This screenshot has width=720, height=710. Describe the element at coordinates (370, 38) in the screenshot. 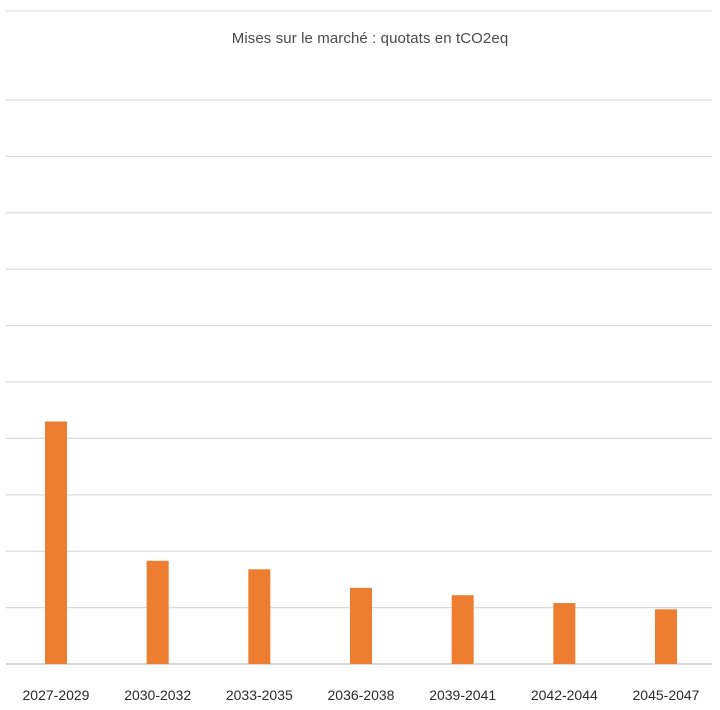

I see `chart-title: Mises sur le marché : quotats en tCO2eq` at that location.